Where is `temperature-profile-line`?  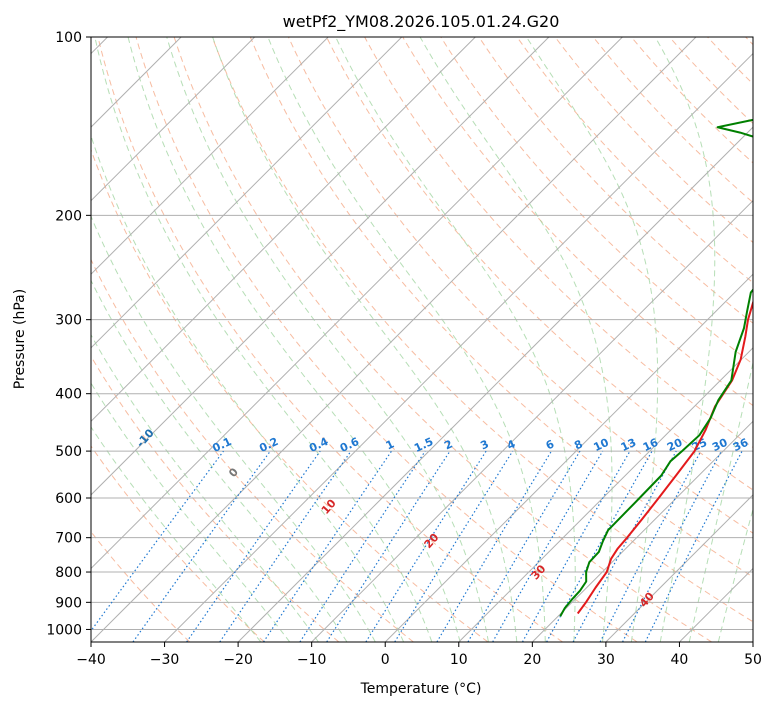 temperature-profile-line is located at coordinates (664, 457).